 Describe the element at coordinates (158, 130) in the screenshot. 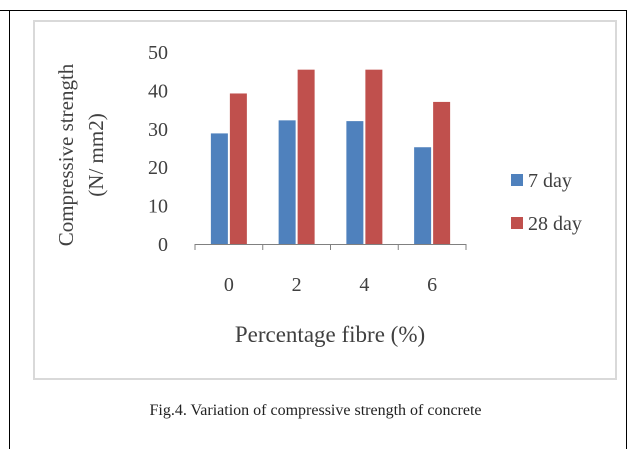

I see `y-tick-label: 30` at that location.